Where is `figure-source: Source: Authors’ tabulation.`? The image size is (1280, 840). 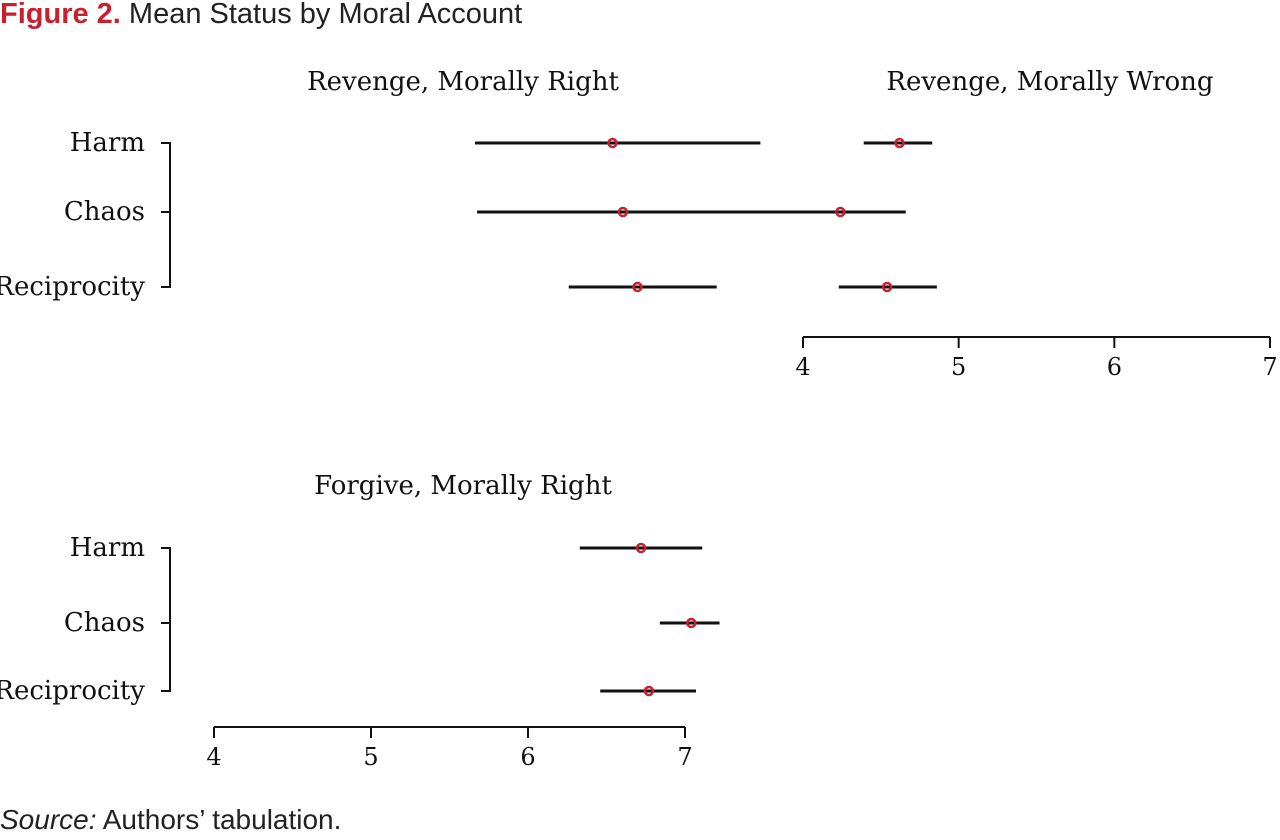 figure-source: Source: Authors’ tabulation. is located at coordinates (170, 820).